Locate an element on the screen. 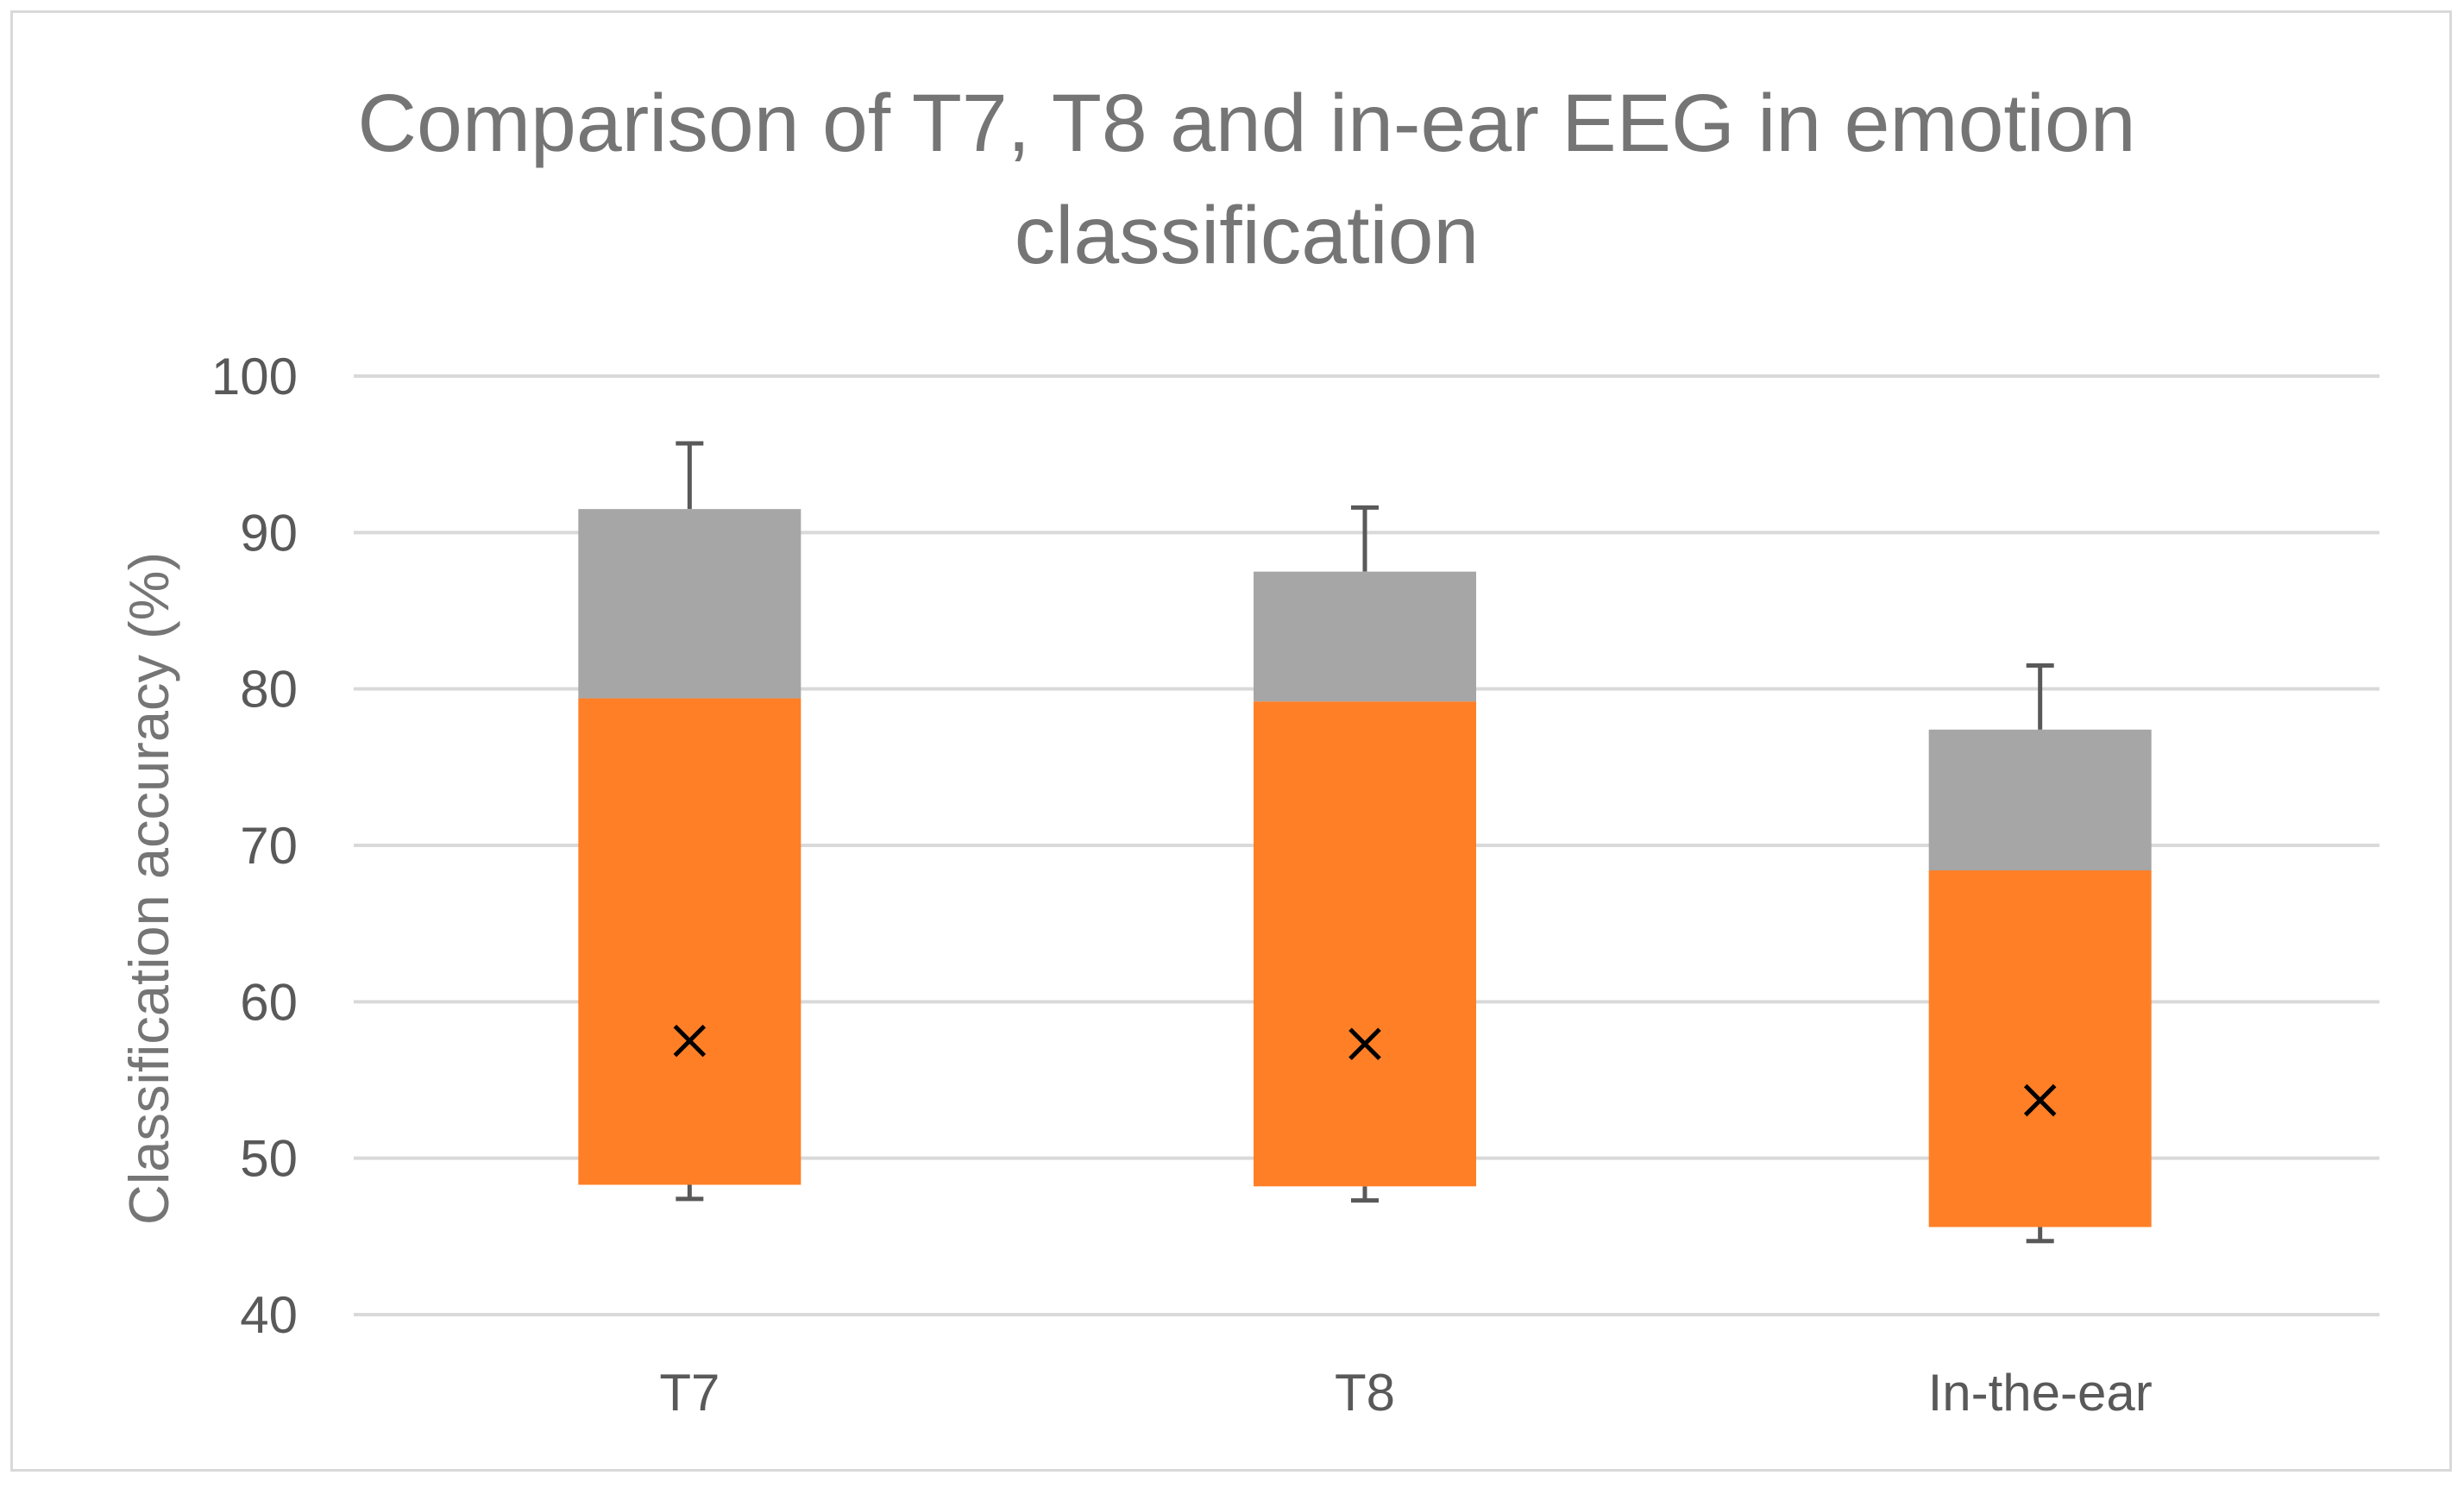 This screenshot has width=2464, height=1488. y-axis-label: Classification accuracy (%) is located at coordinates (148, 888).